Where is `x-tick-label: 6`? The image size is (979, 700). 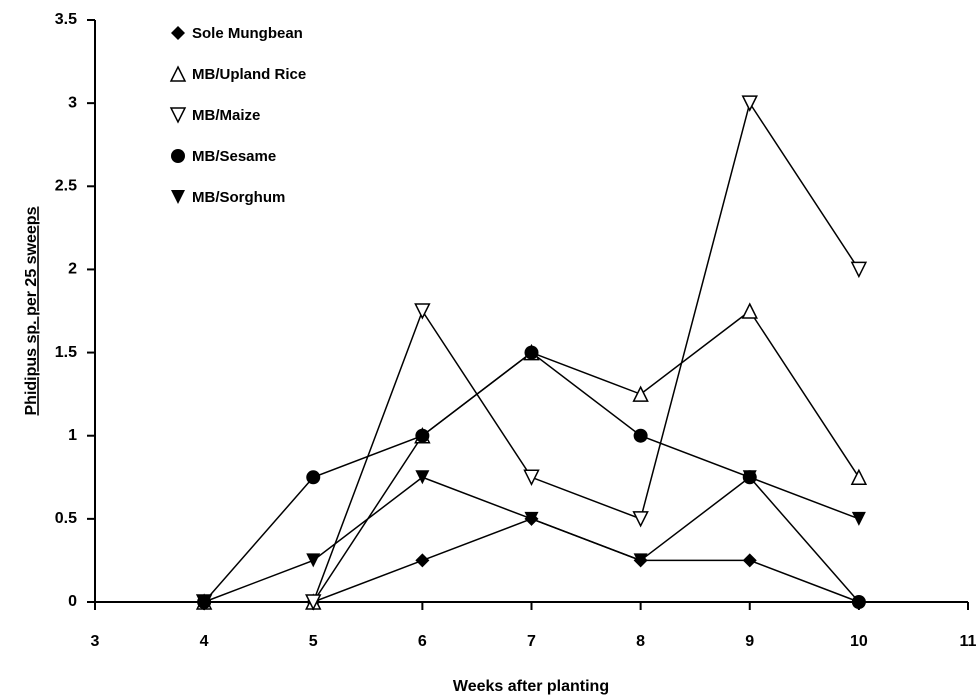
x-tick-label: 6 is located at coordinates (422, 641).